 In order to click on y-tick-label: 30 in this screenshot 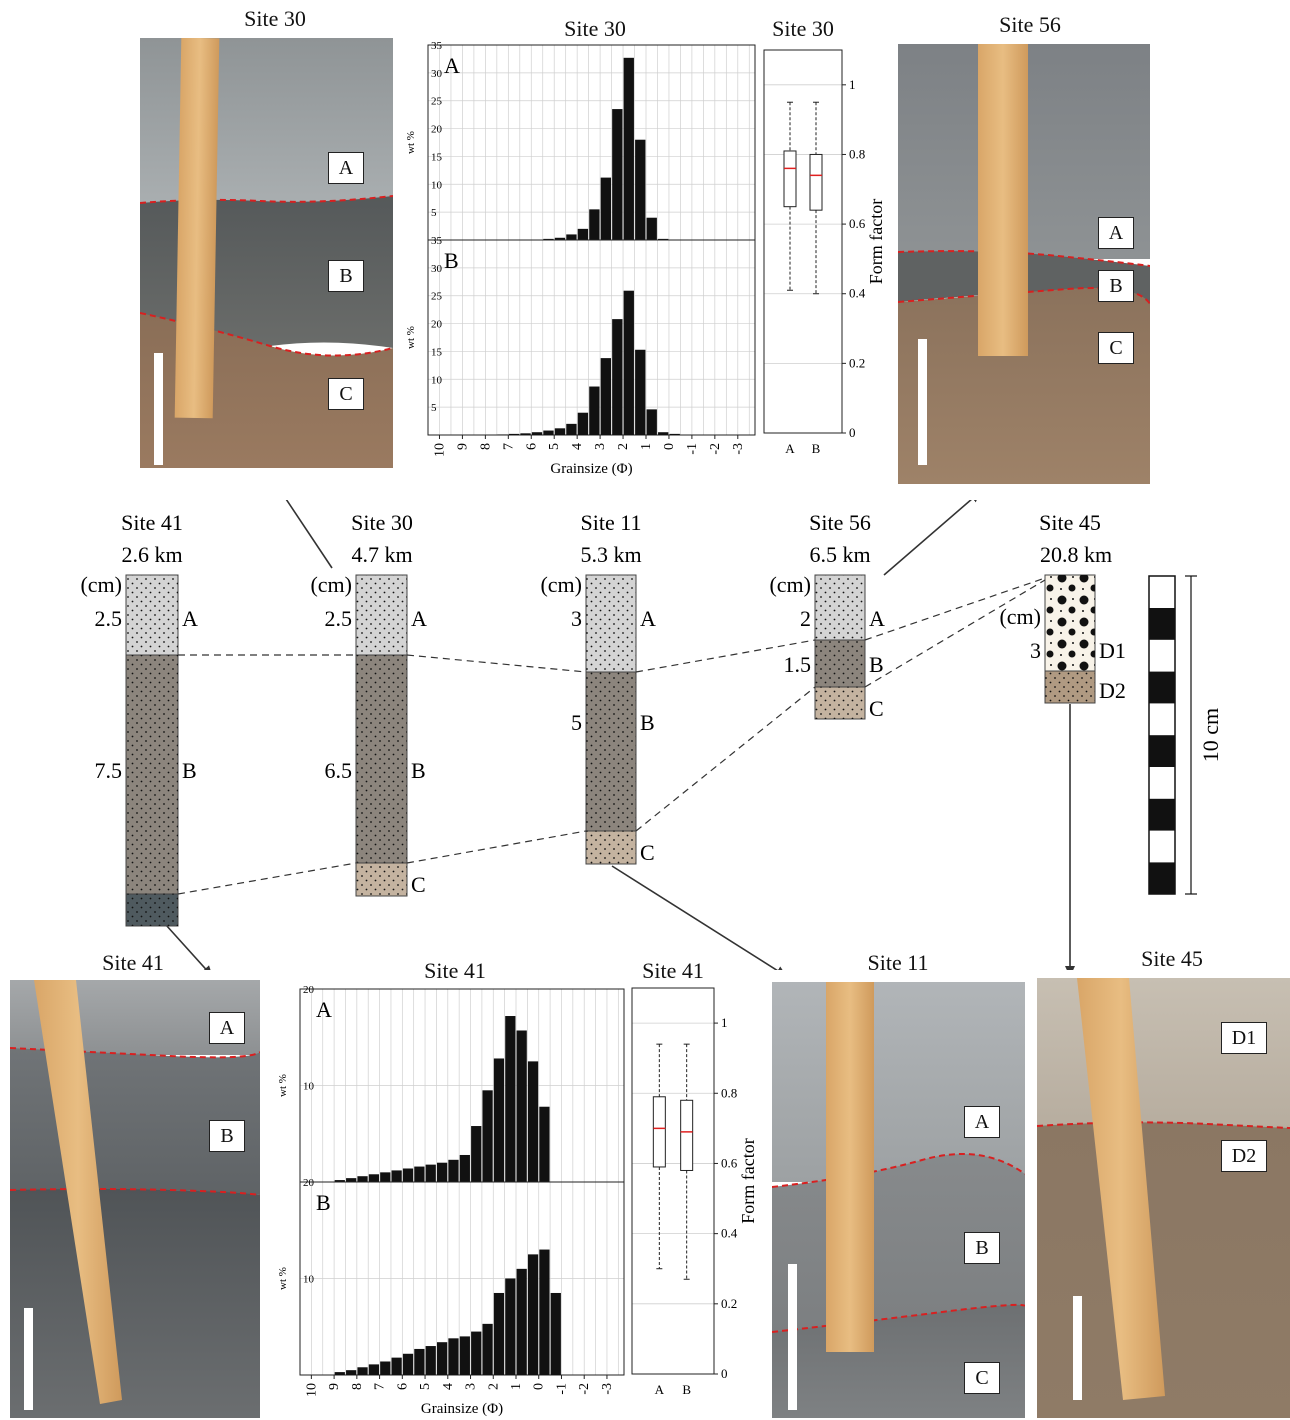, I will do `click(437, 269)`.